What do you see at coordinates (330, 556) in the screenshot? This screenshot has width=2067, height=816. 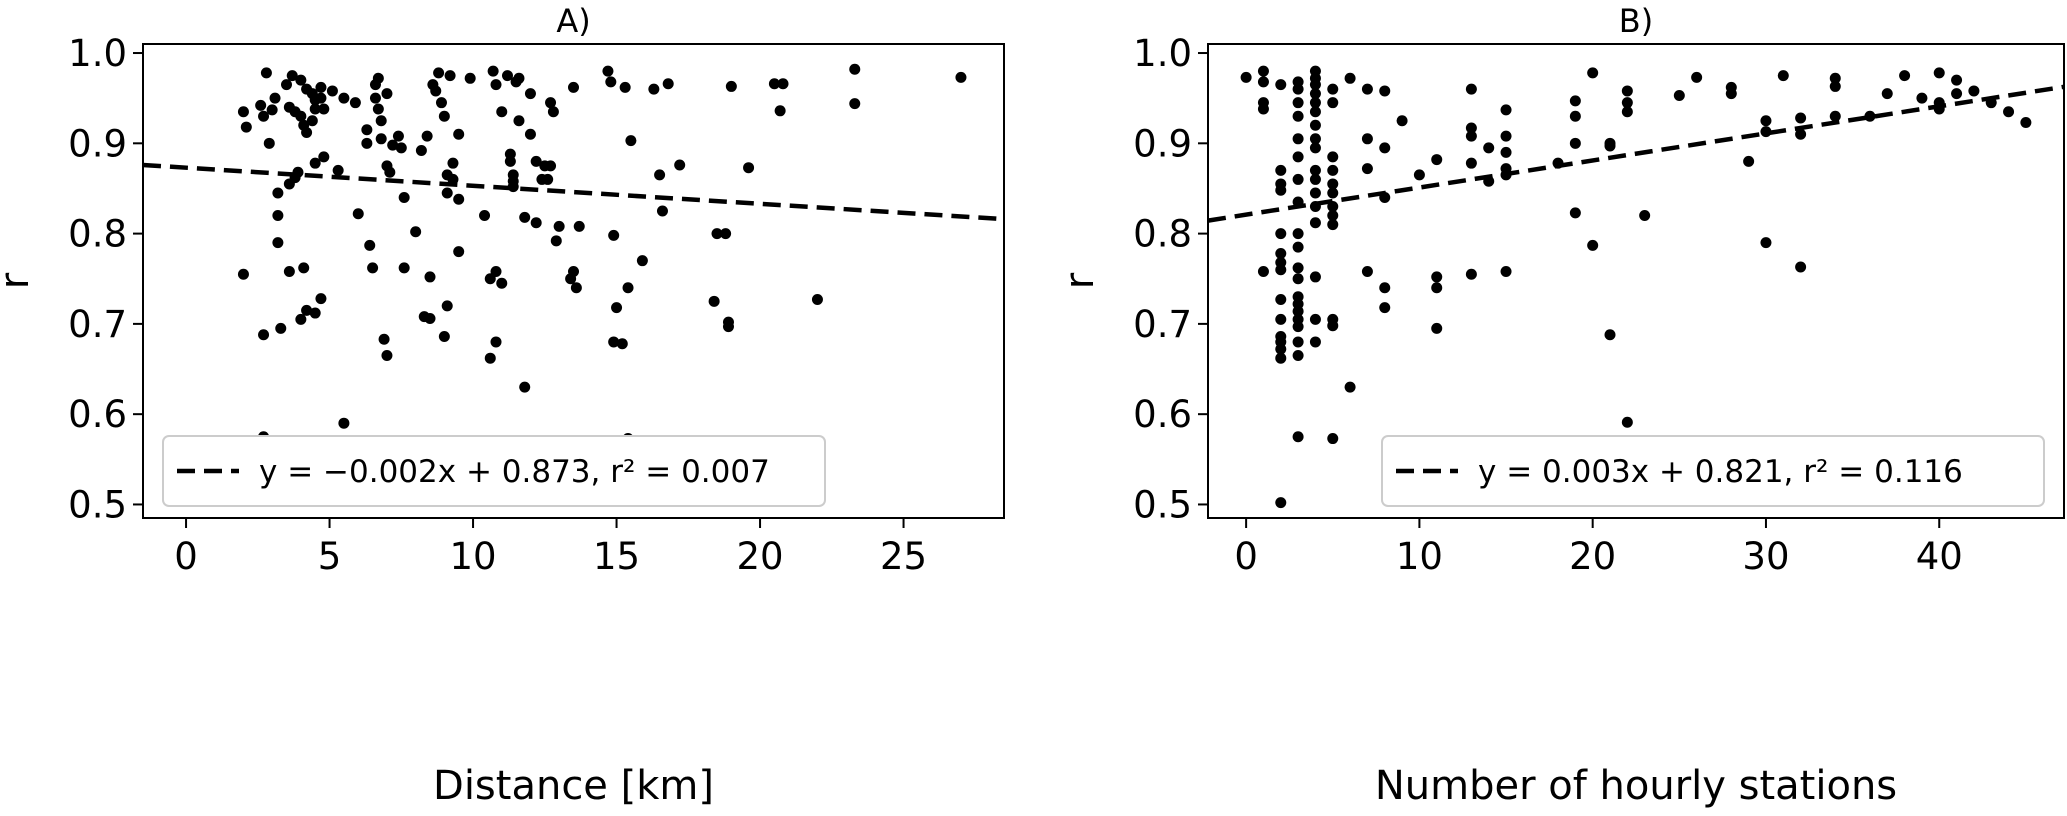 I see `x-tick-label: 5` at bounding box center [330, 556].